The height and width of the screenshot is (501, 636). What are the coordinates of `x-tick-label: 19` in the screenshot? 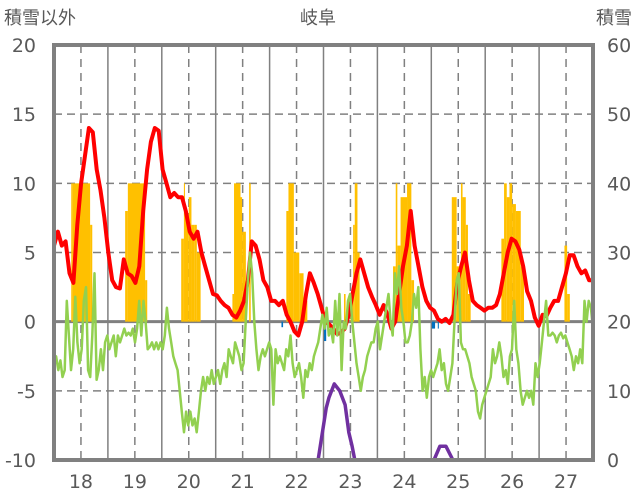 It's located at (135, 482).